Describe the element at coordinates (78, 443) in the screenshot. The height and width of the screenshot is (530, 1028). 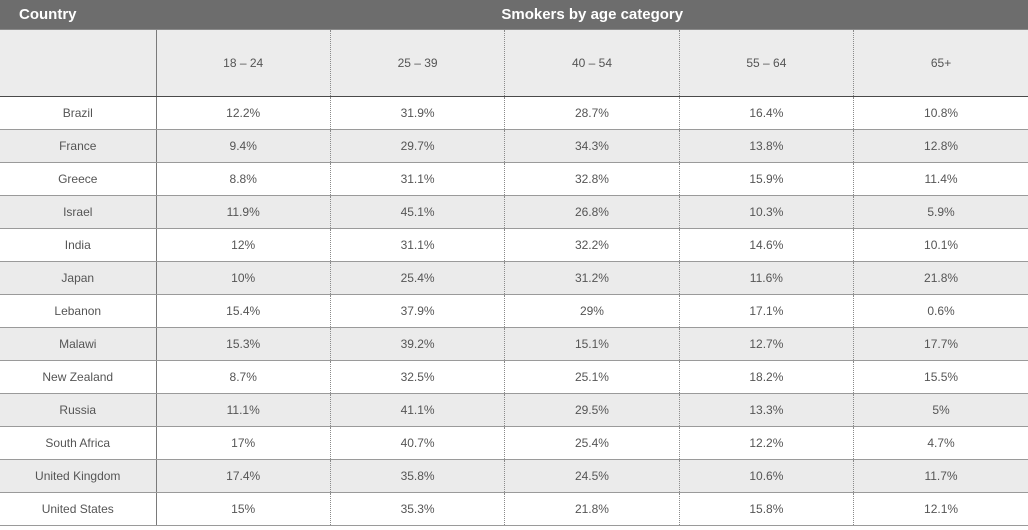
I see `country-cell: South Africa` at that location.